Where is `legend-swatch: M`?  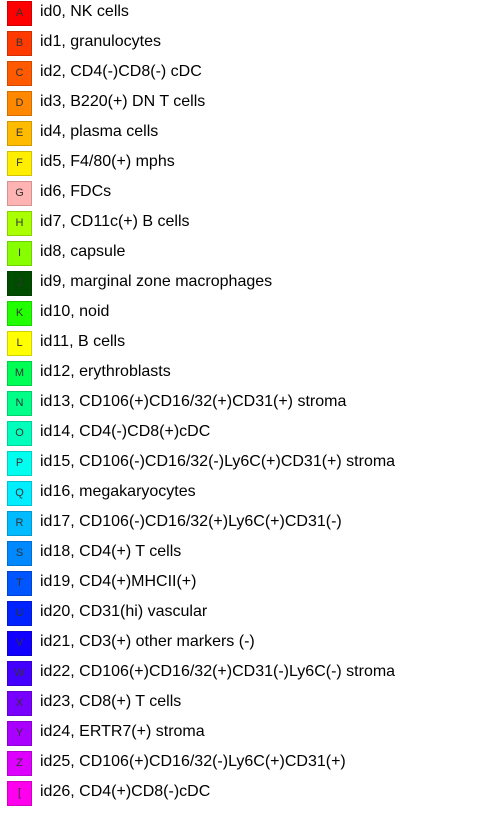
legend-swatch: M is located at coordinates (19, 373).